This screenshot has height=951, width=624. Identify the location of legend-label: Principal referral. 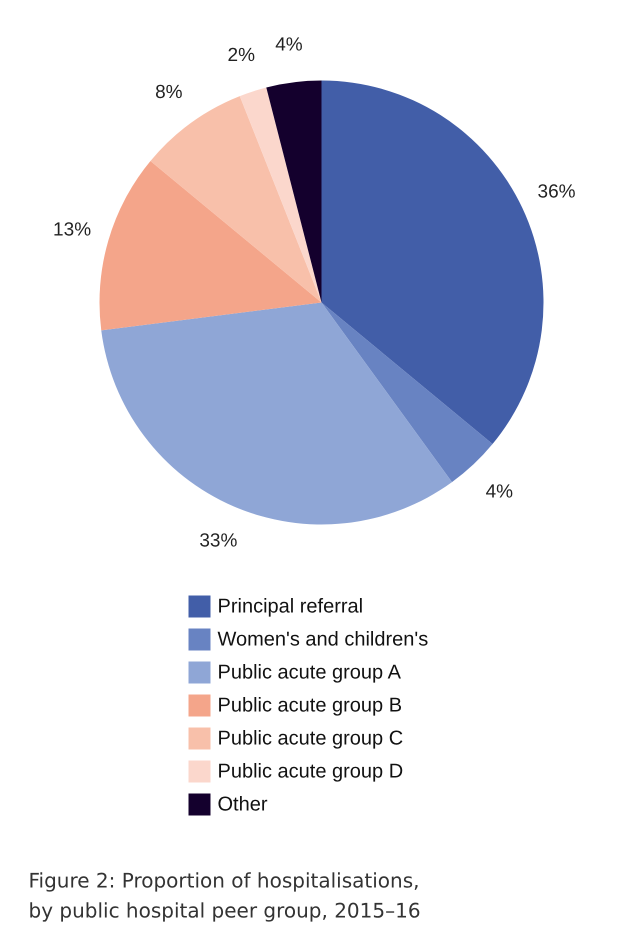
(291, 607).